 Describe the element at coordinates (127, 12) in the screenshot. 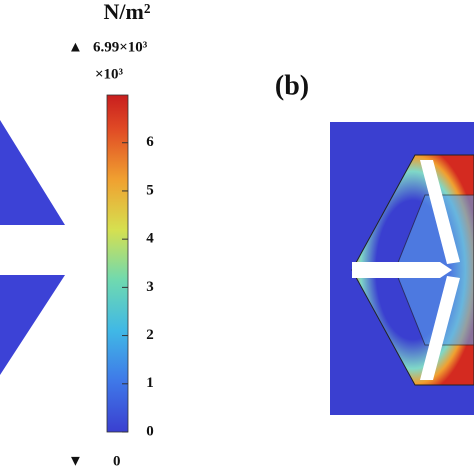

I see `unit-label: N/m²` at that location.